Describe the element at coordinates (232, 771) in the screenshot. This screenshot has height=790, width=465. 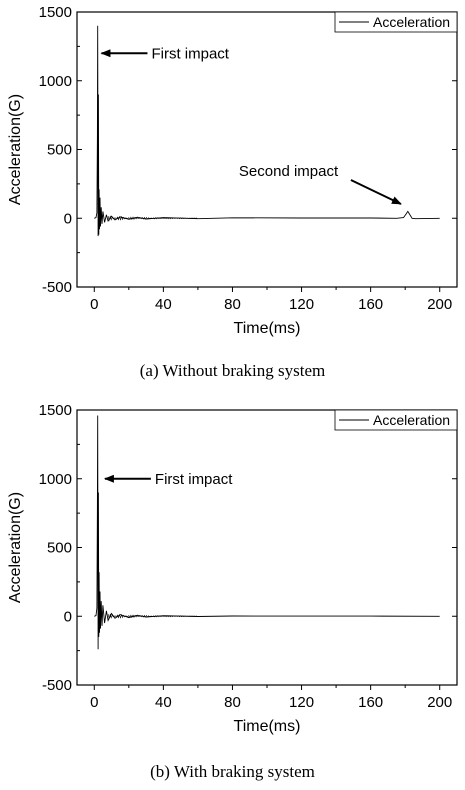
I see `chart-b-caption: (b) With braking system` at that location.